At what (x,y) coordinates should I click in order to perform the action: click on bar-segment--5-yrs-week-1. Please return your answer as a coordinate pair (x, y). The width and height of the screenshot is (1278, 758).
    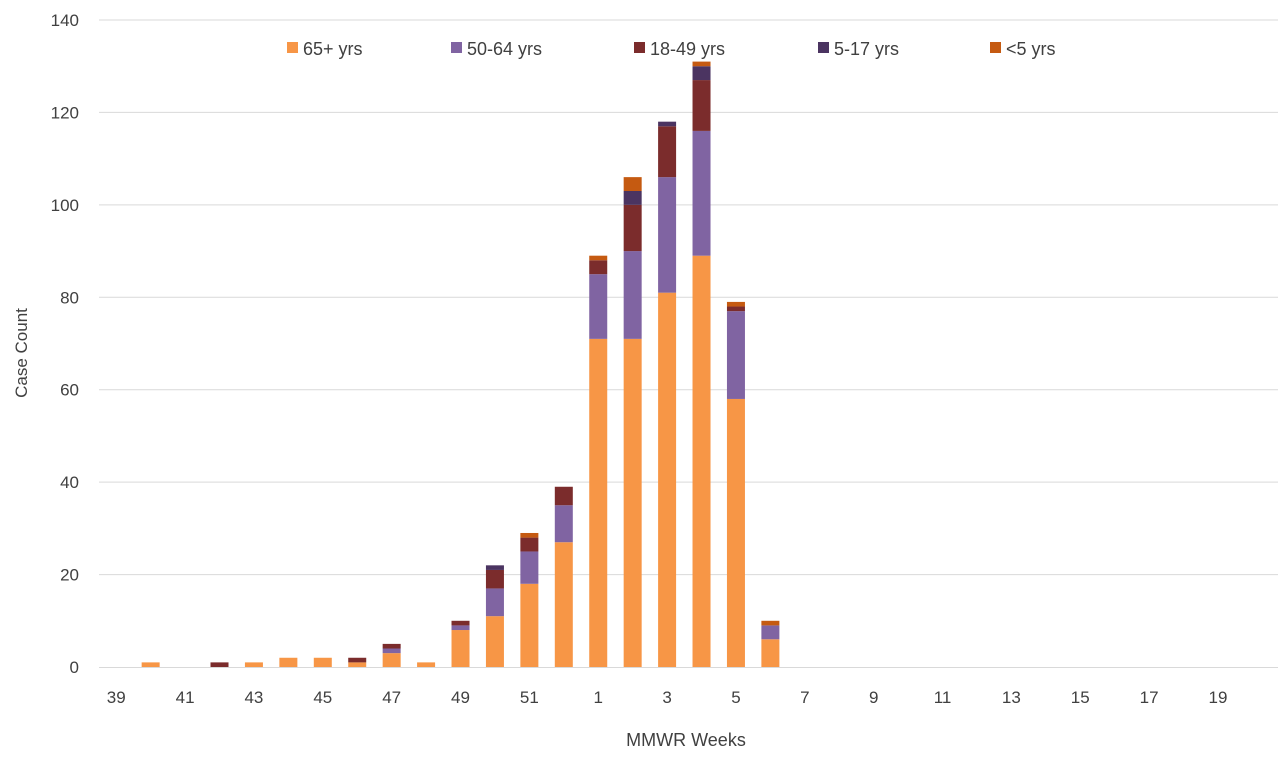
    Looking at the image, I should click on (598, 258).